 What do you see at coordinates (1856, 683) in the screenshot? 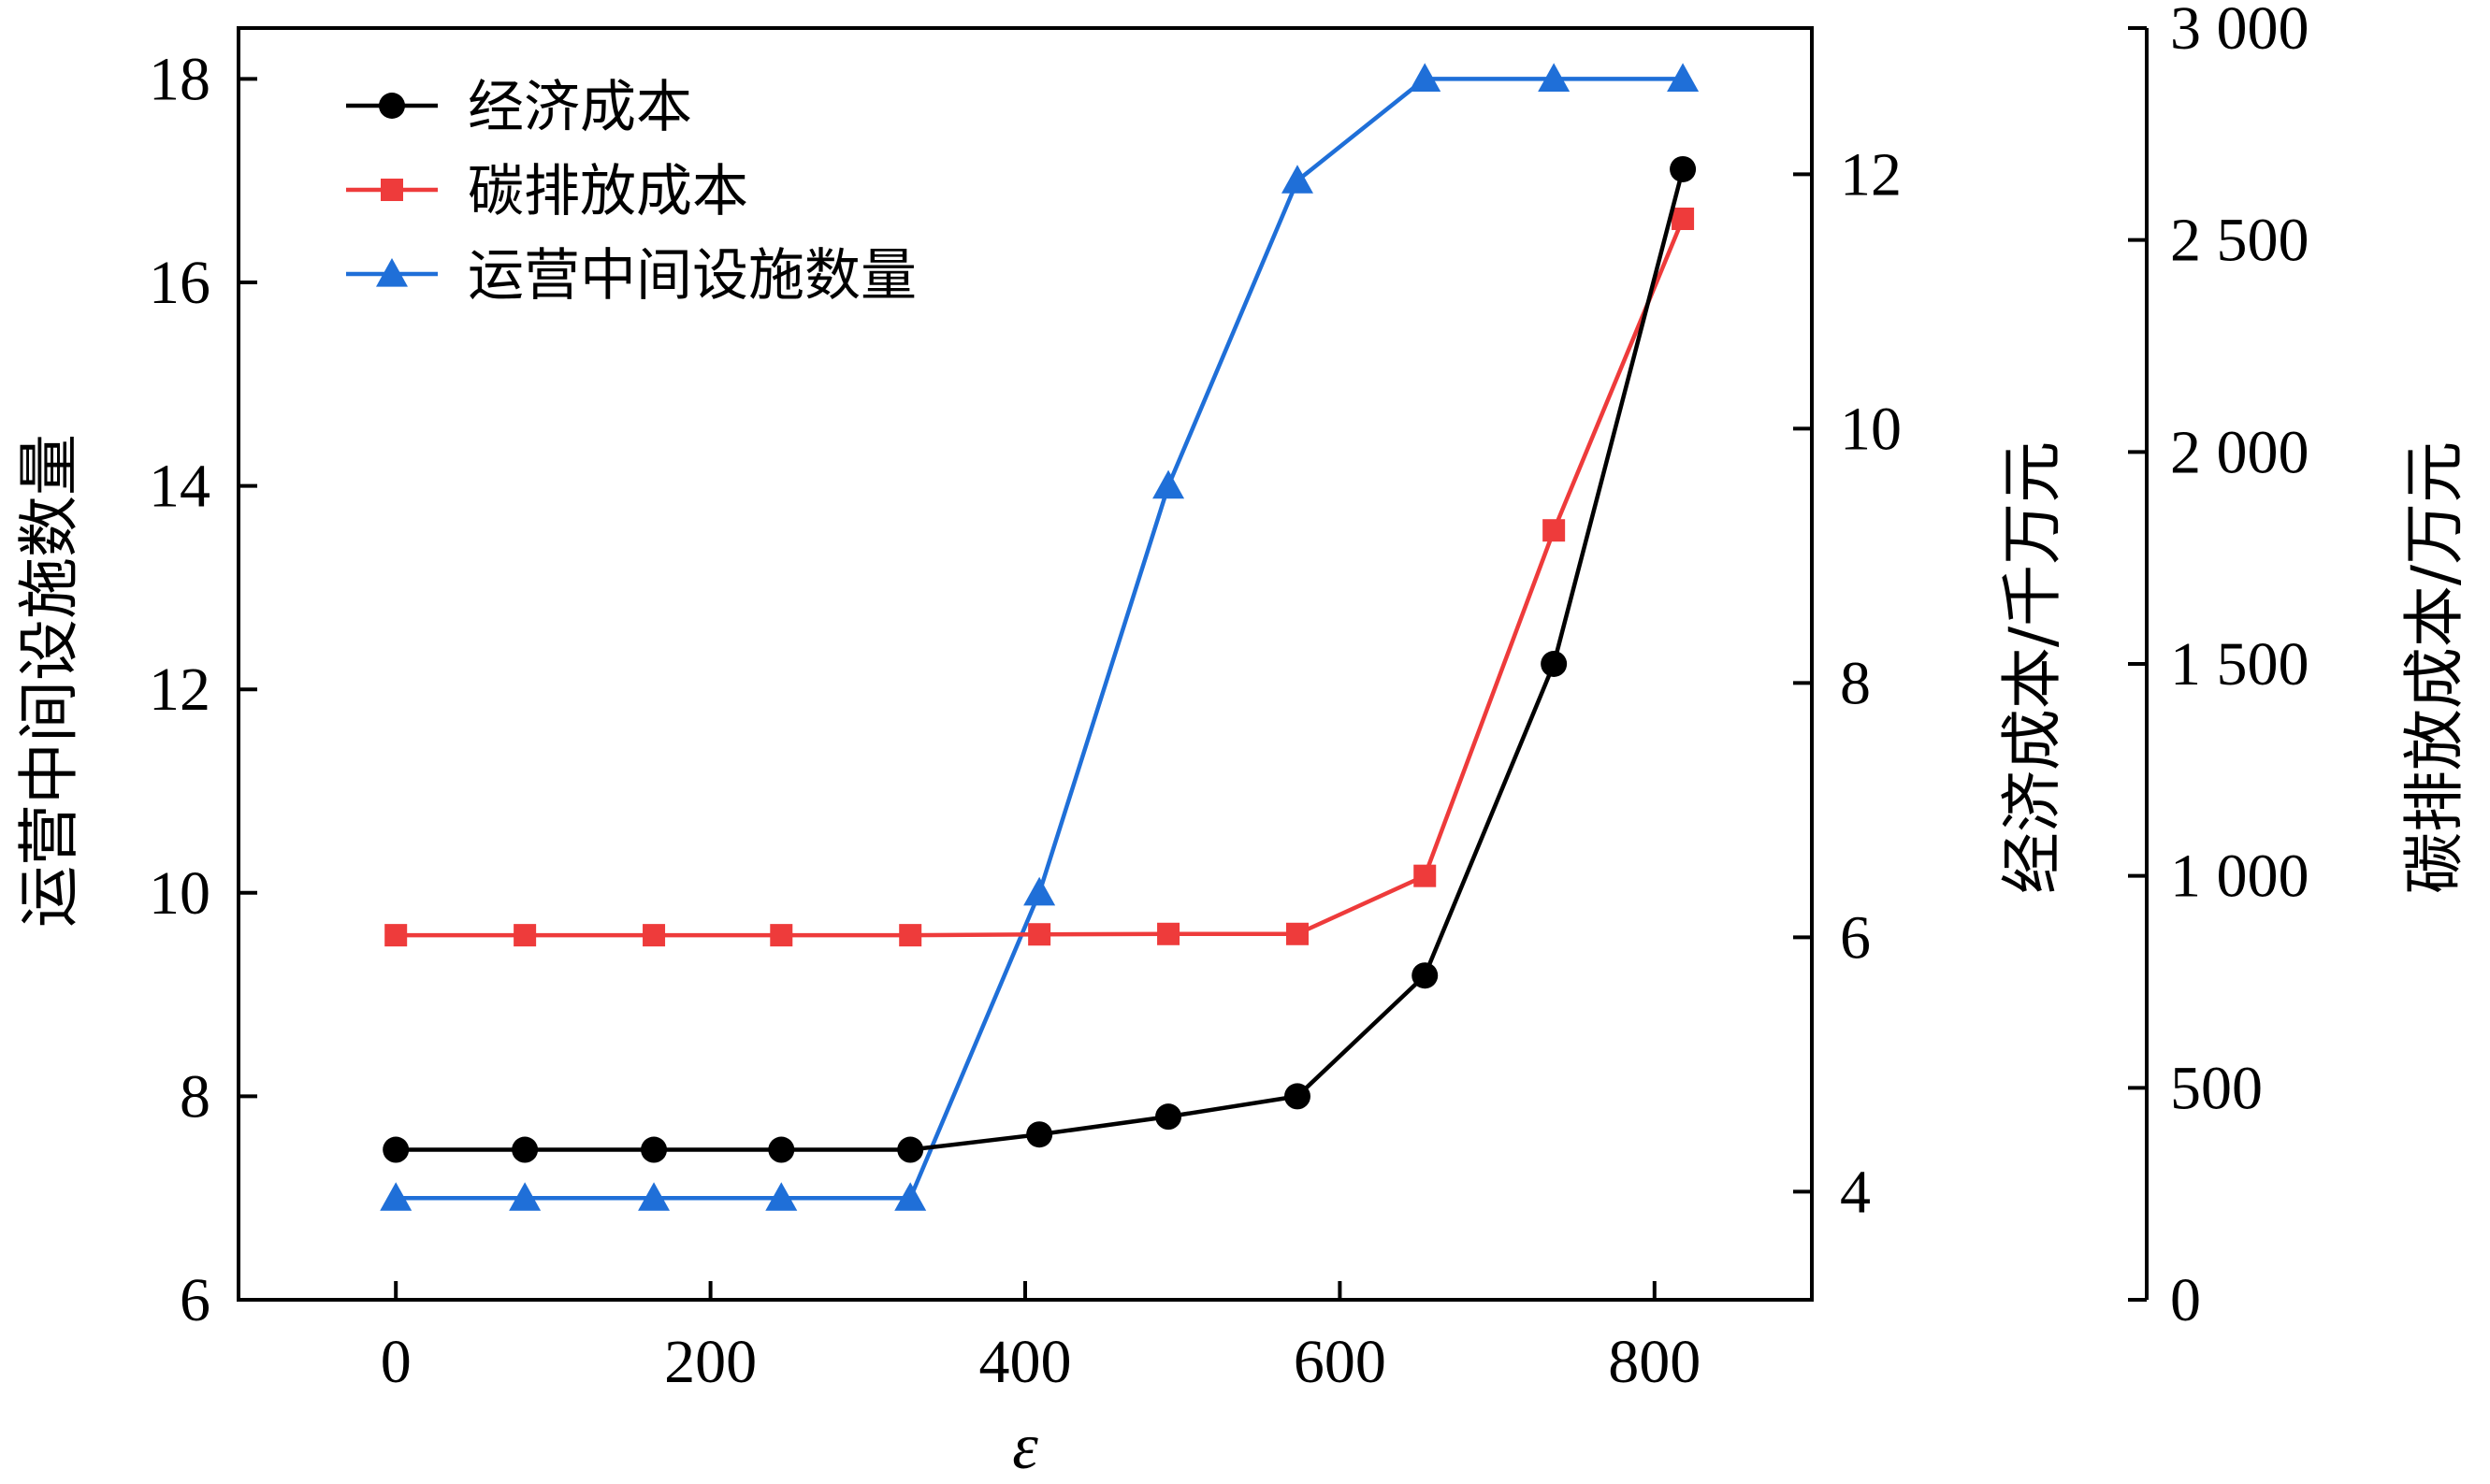
I see `right-axis-economic-tick-label: 8` at bounding box center [1856, 683].